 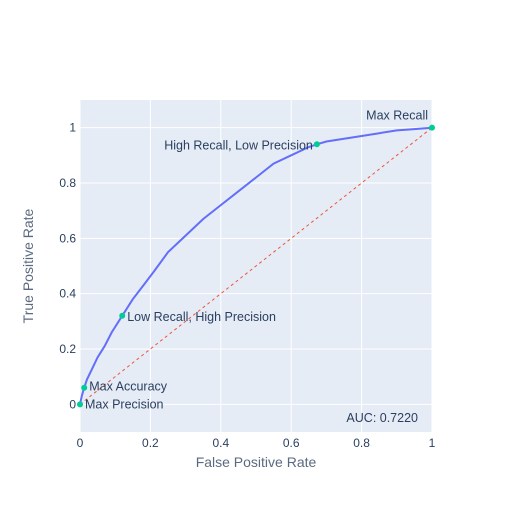 I want to click on x-tick-labels: 0 0.2 0.4 0.6 0.8 1, so click(x=256, y=443).